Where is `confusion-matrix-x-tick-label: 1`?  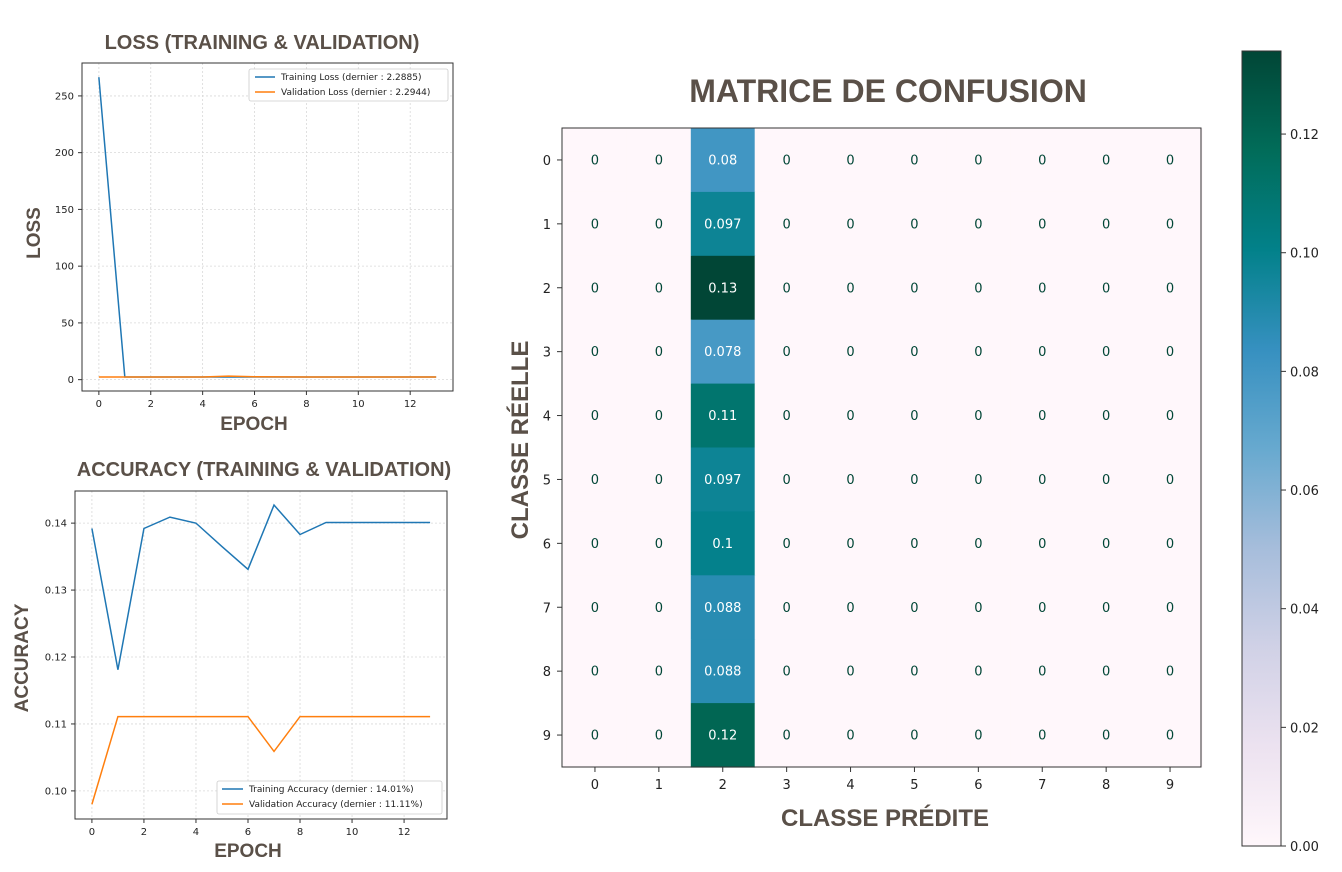
confusion-matrix-x-tick-label: 1 is located at coordinates (659, 785).